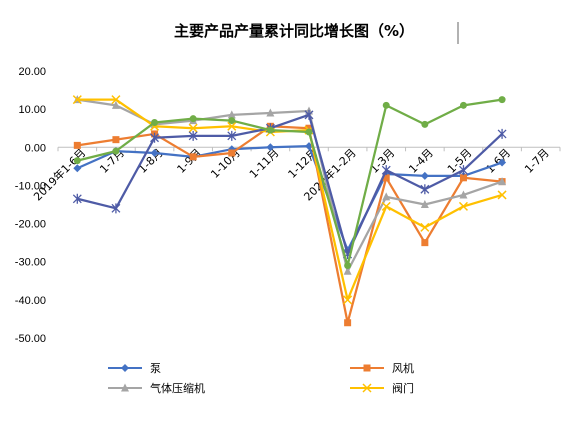 Image resolution: width=578 pixels, height=429 pixels. What do you see at coordinates (403, 388) in the screenshot?
I see `legend-label: 阀门` at bounding box center [403, 388].